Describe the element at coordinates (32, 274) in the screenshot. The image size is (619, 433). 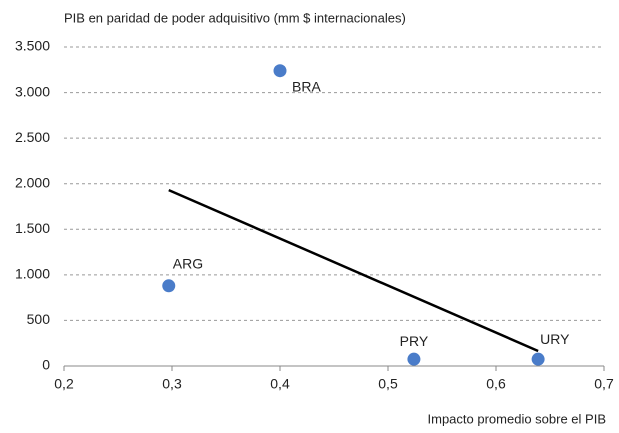
I see `y-tick-label: 1.000` at that location.